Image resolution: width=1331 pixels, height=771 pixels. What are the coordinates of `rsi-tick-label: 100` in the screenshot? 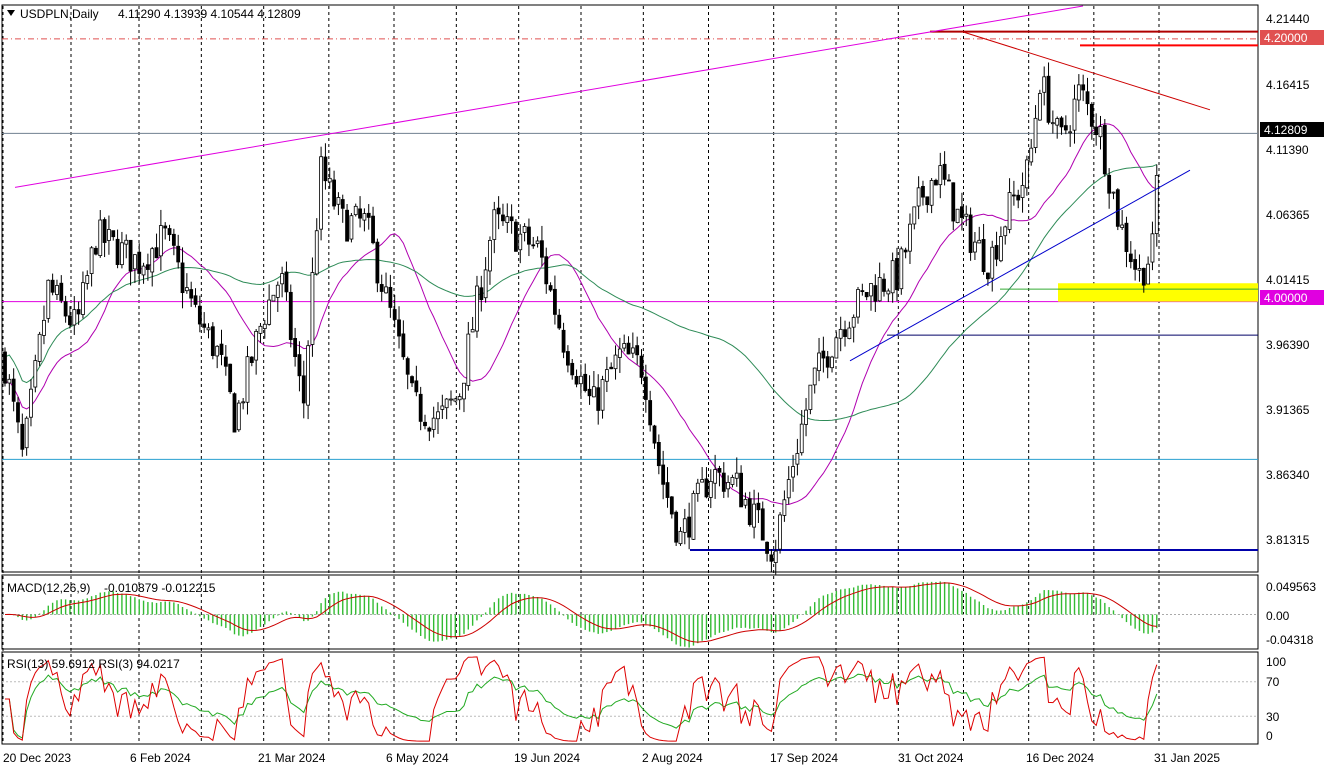 It's located at (1276, 662).